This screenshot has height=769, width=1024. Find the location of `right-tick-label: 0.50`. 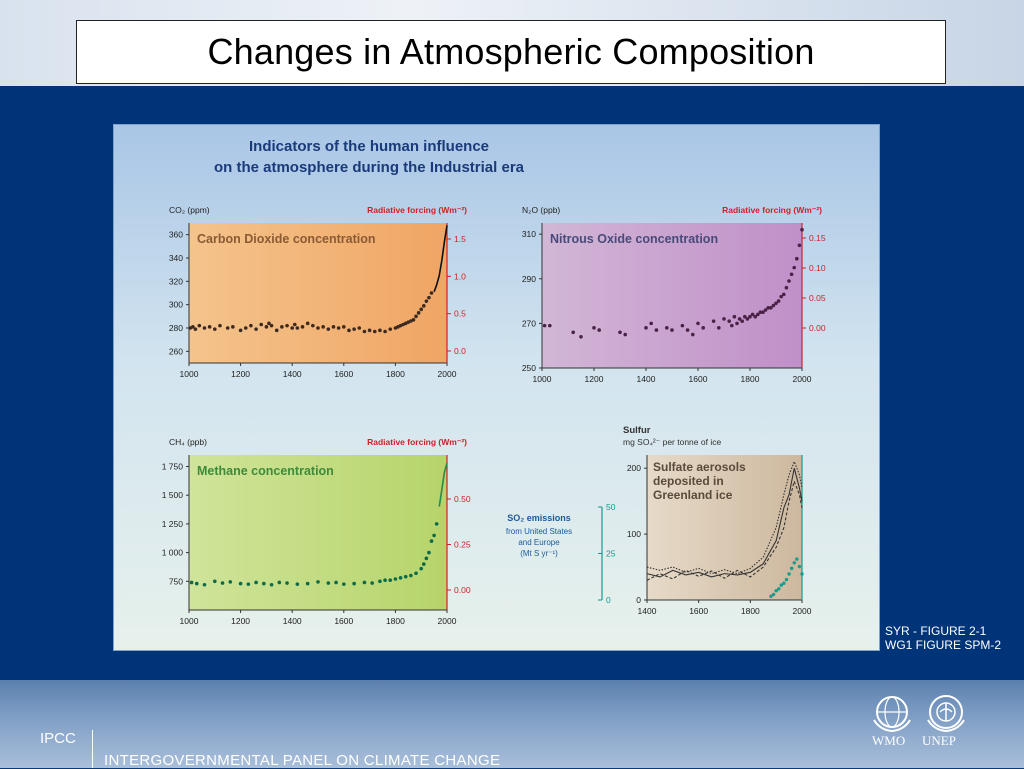

right-tick-label: 0.50 is located at coordinates (462, 499).